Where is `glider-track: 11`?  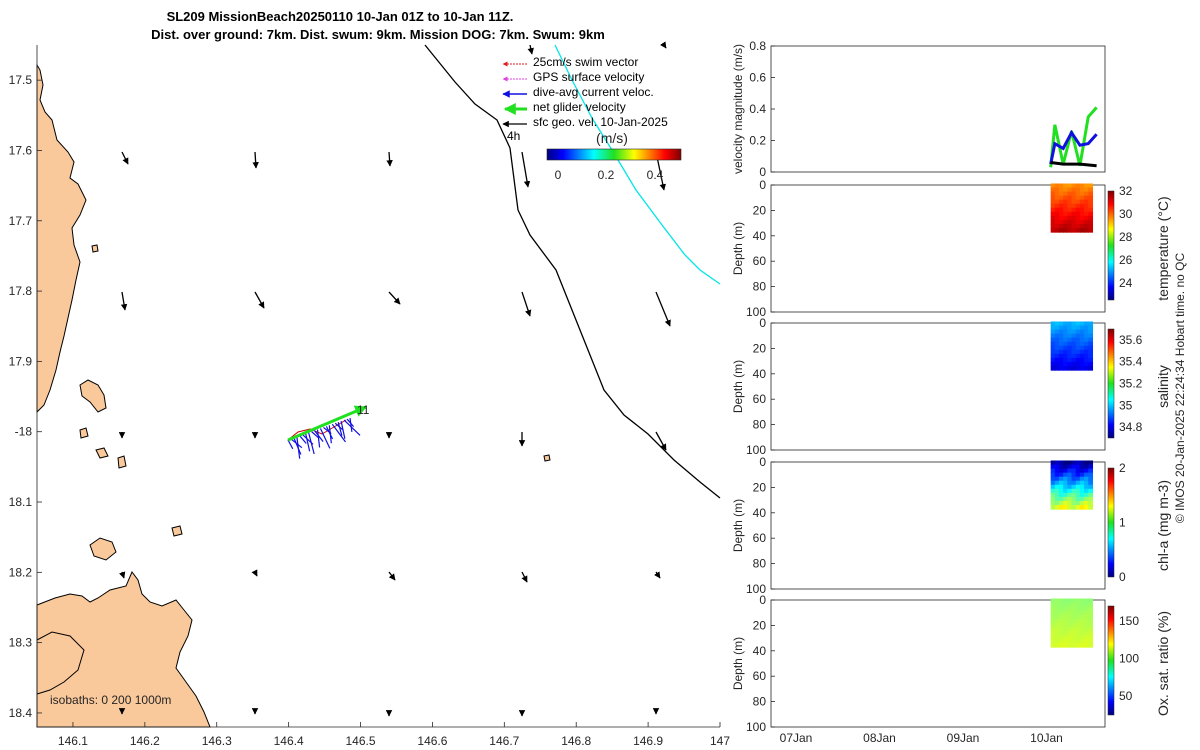 glider-track: 11 is located at coordinates (328, 431).